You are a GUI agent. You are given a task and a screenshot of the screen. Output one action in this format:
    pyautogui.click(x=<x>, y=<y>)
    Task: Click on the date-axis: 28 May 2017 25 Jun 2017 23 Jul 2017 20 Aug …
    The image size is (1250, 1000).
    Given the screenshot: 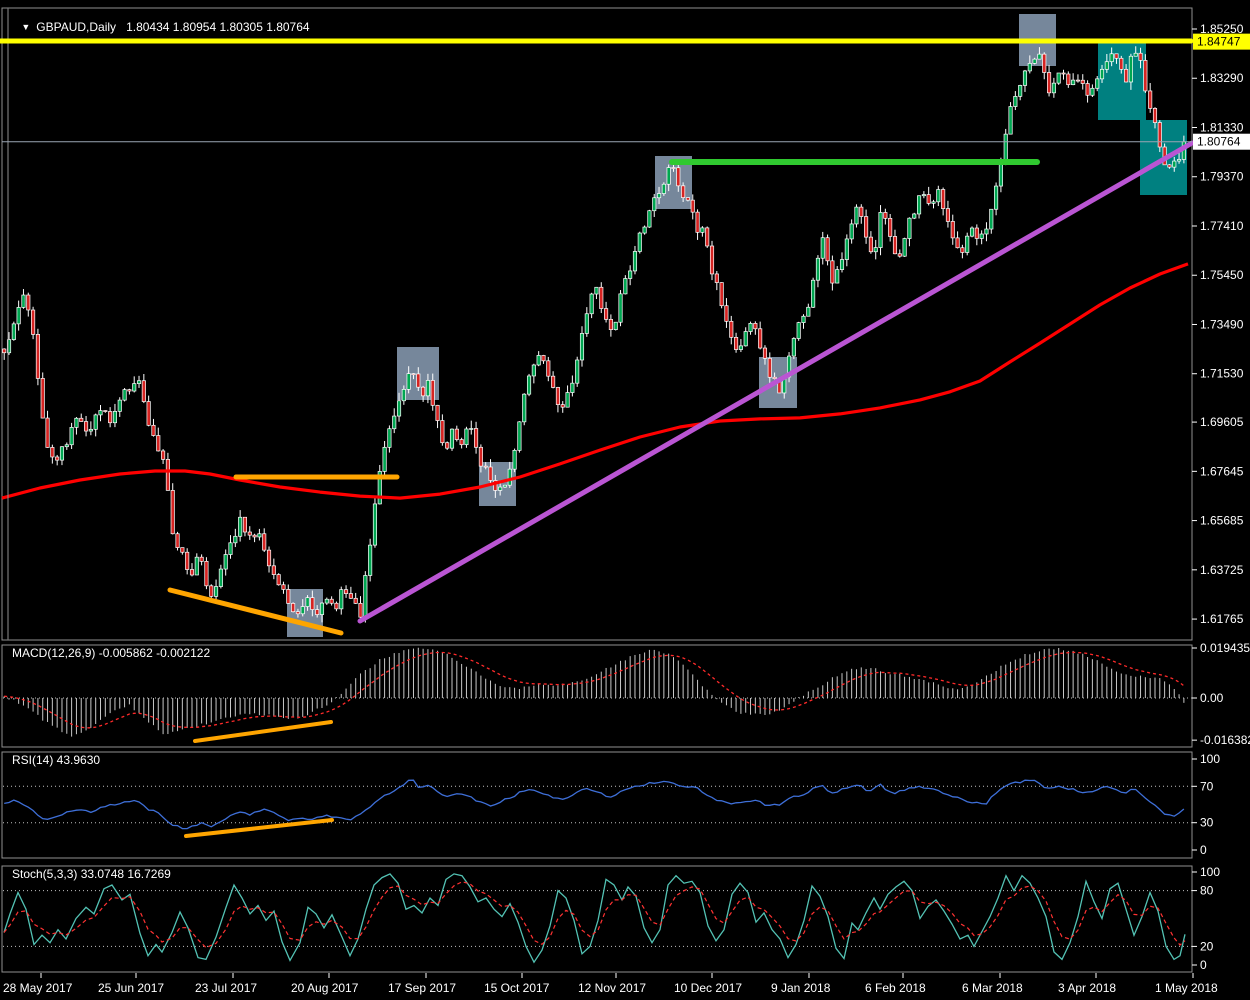 What is the action you would take?
    pyautogui.click(x=610, y=984)
    